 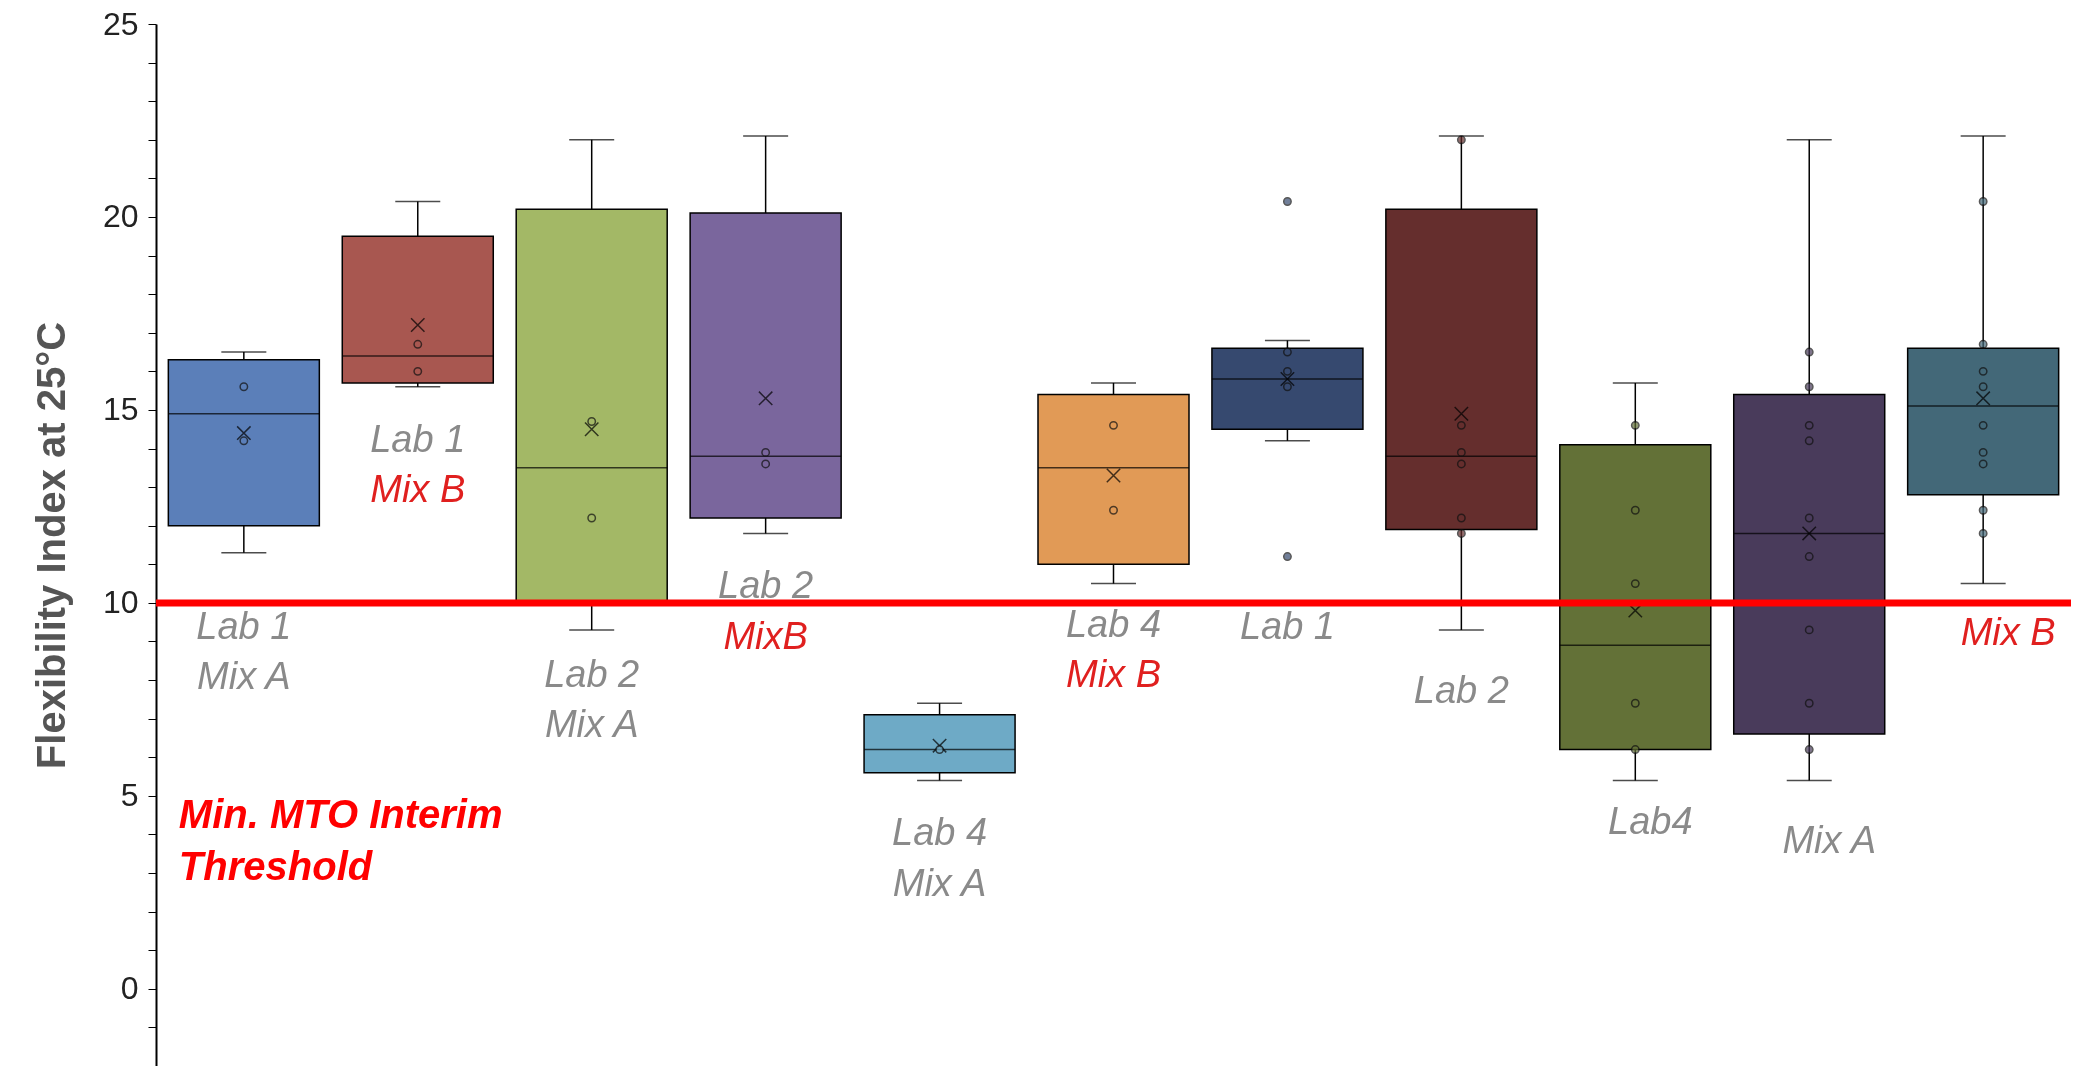 I want to click on y-axis-title: Flexibility Index at 25°C, so click(x=50, y=545).